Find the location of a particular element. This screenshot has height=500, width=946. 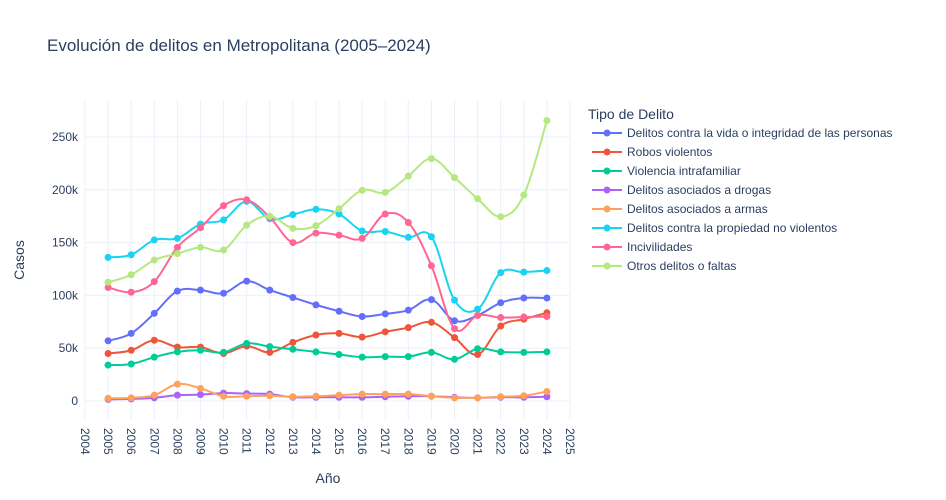

x-tick-label: 2015 is located at coordinates (339, 441).